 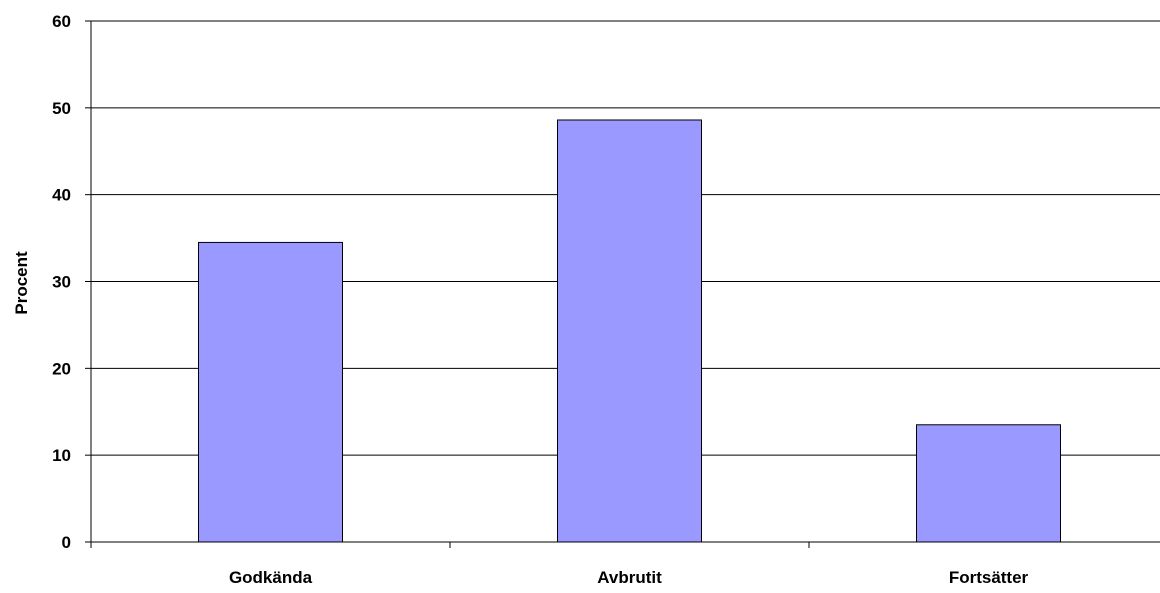 What do you see at coordinates (21, 283) in the screenshot?
I see `y-axis-label: Procent` at bounding box center [21, 283].